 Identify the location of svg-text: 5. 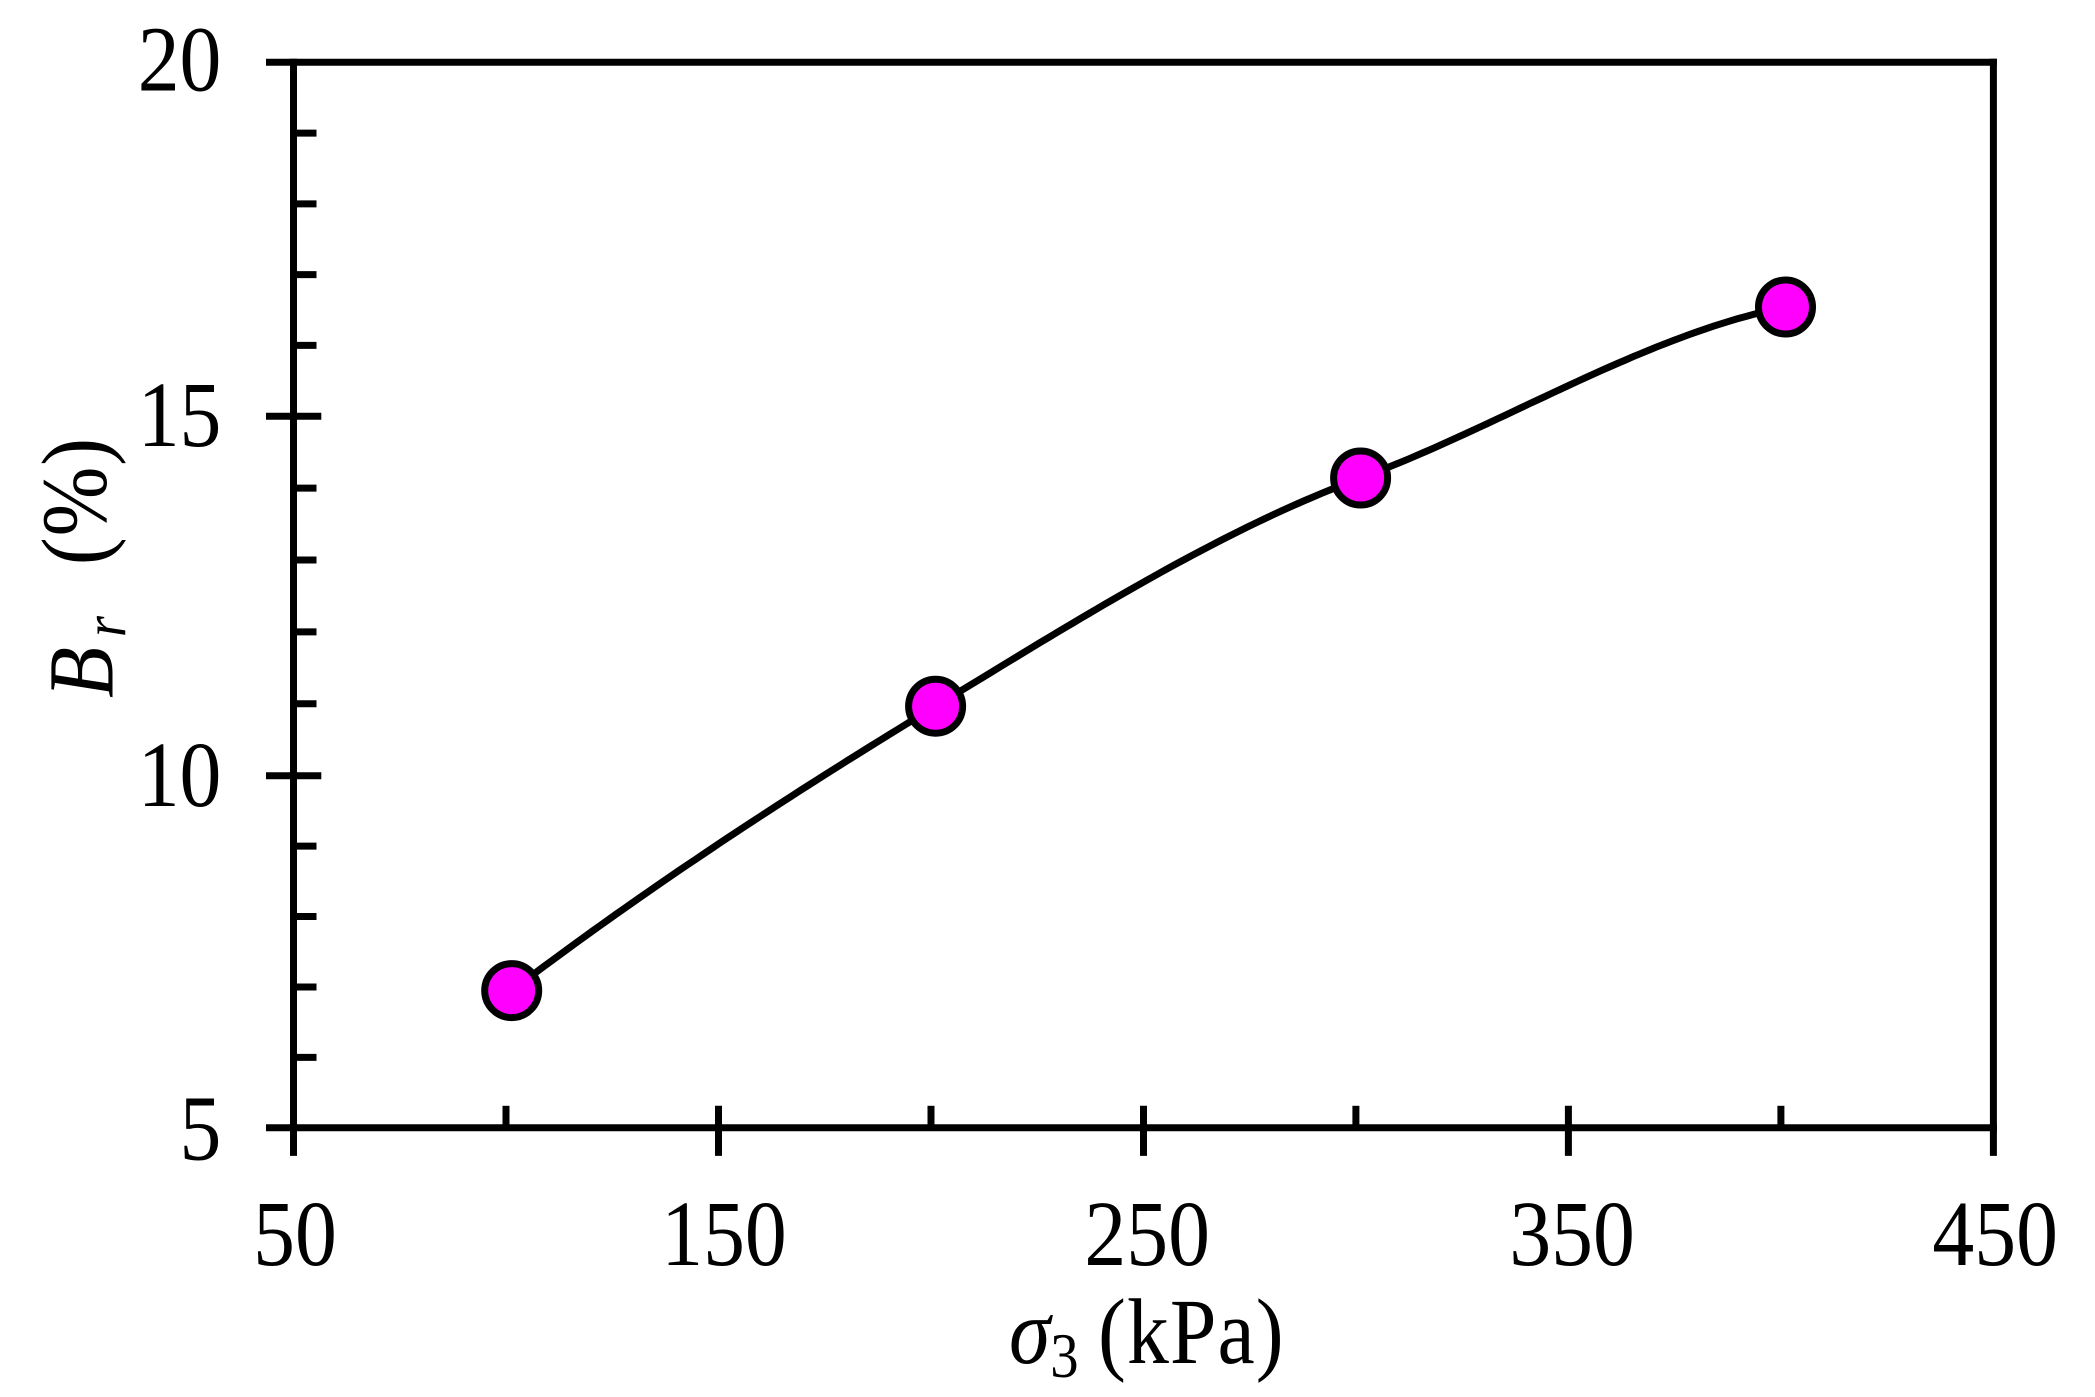
(201, 1129).